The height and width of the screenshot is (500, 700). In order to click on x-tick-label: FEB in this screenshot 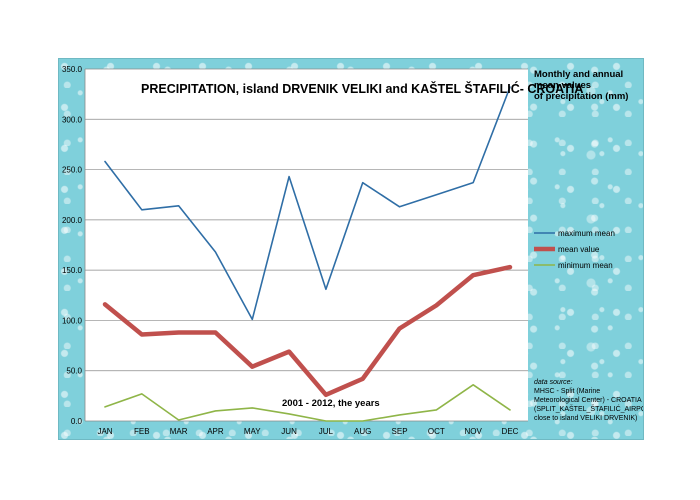, I will do `click(142, 431)`.